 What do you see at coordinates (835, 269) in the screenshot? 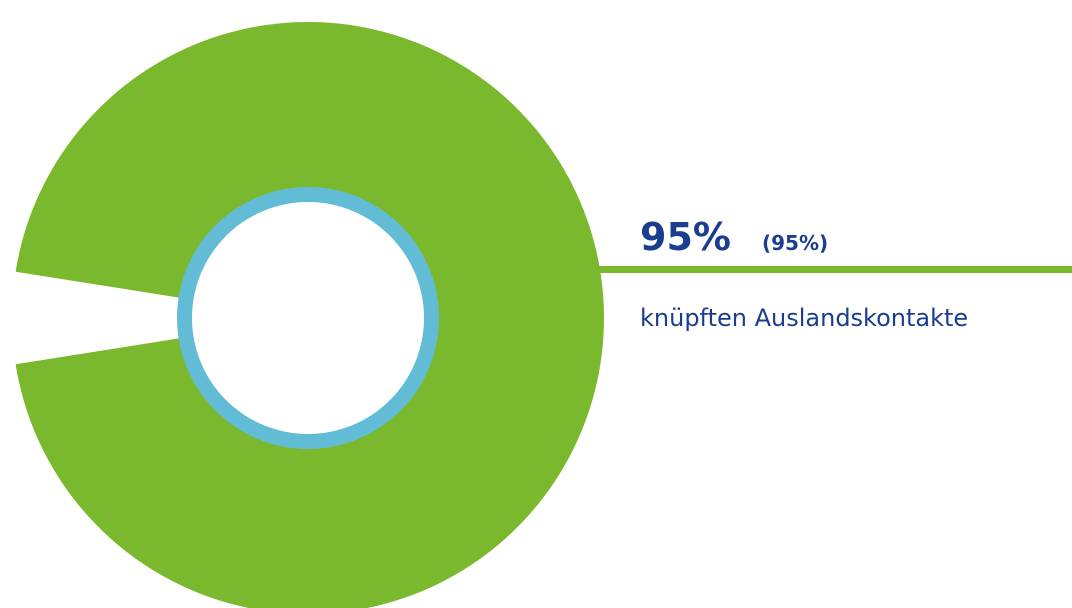
I see `leader-line` at bounding box center [835, 269].